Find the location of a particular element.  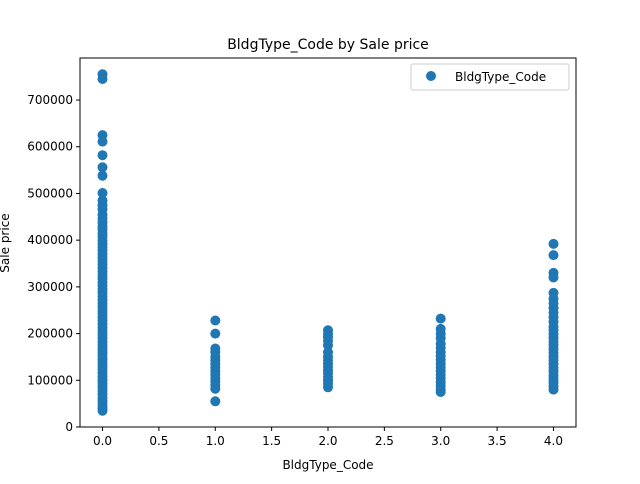

x-tick-label: 0.5 is located at coordinates (158, 441).